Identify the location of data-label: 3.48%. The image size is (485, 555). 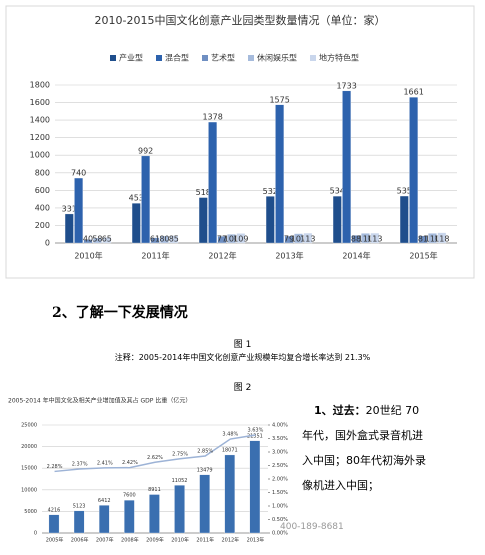
(230, 435).